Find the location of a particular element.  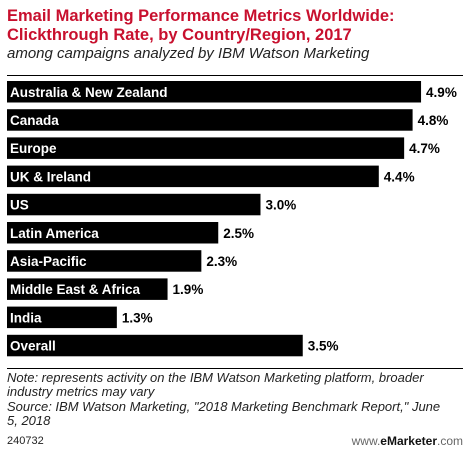

bar-row: Canada 4.8% is located at coordinates (227, 120).